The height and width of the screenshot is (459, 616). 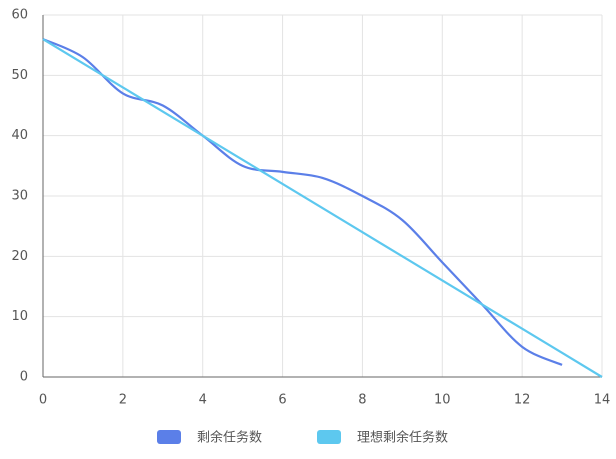 I want to click on legend-label: 理想剩余任务数, so click(x=402, y=438).